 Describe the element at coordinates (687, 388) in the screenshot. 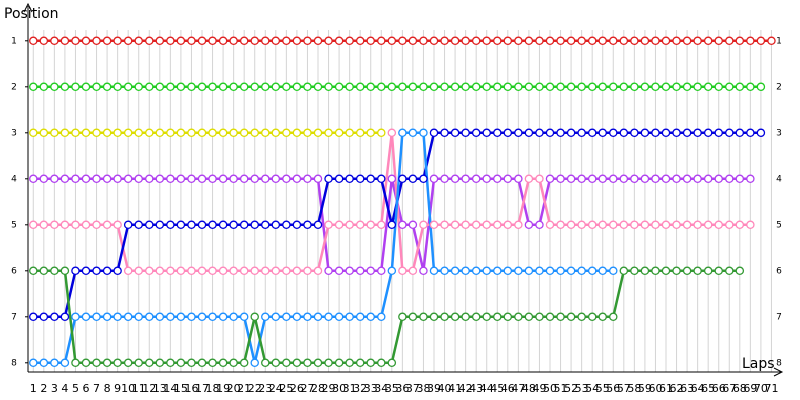

I see `x-tick-label: 63` at that location.